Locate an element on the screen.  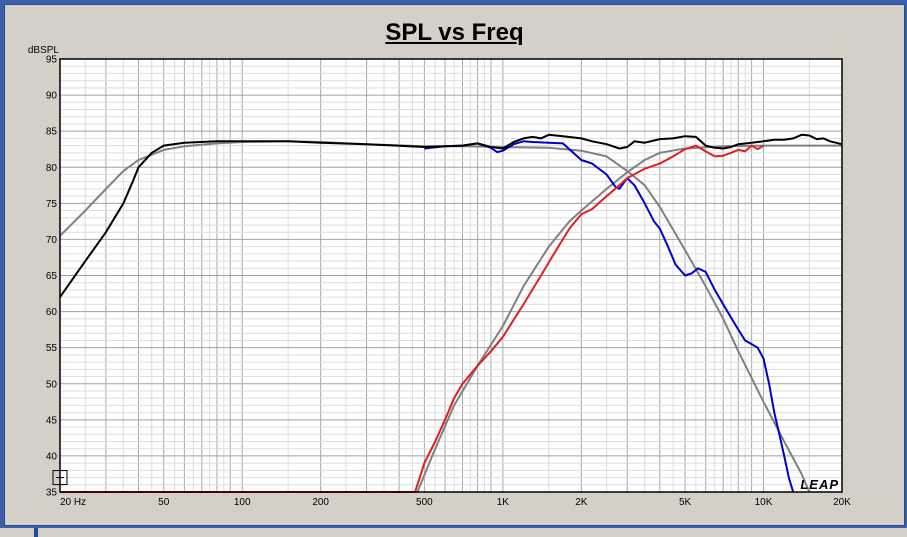
x-tick-label: 200 is located at coordinates (320, 502).